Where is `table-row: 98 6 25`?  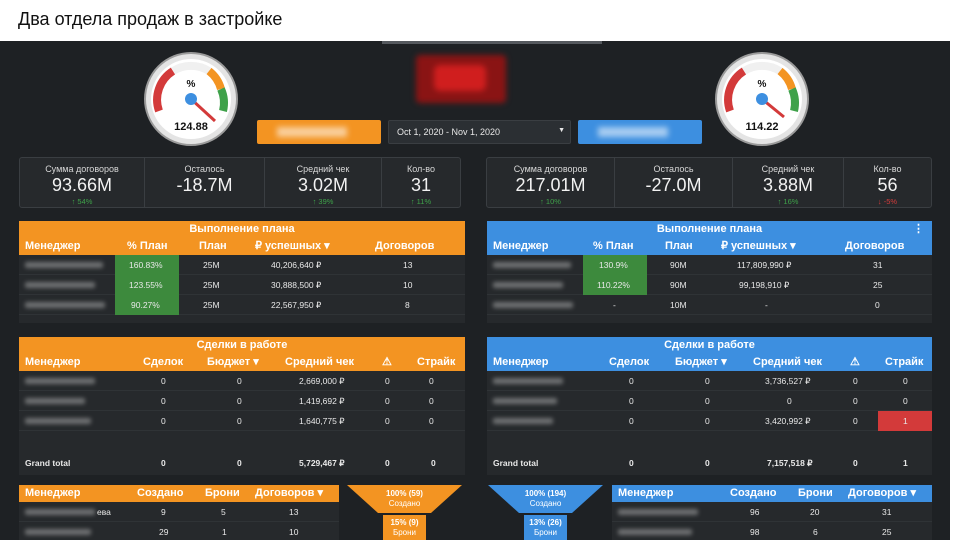 table-row: 98 6 25 is located at coordinates (772, 531).